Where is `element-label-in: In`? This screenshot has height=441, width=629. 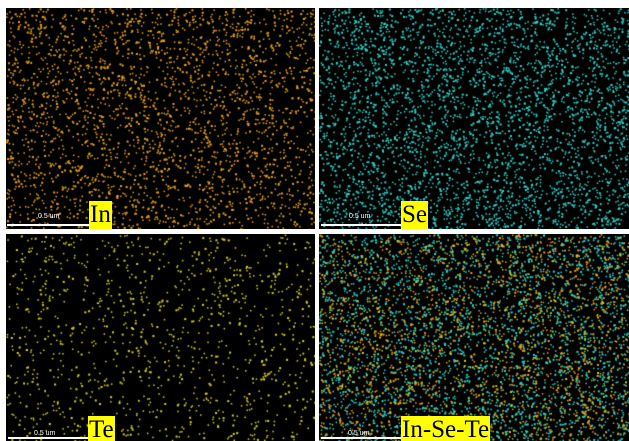
element-label-in: In is located at coordinates (100, 215).